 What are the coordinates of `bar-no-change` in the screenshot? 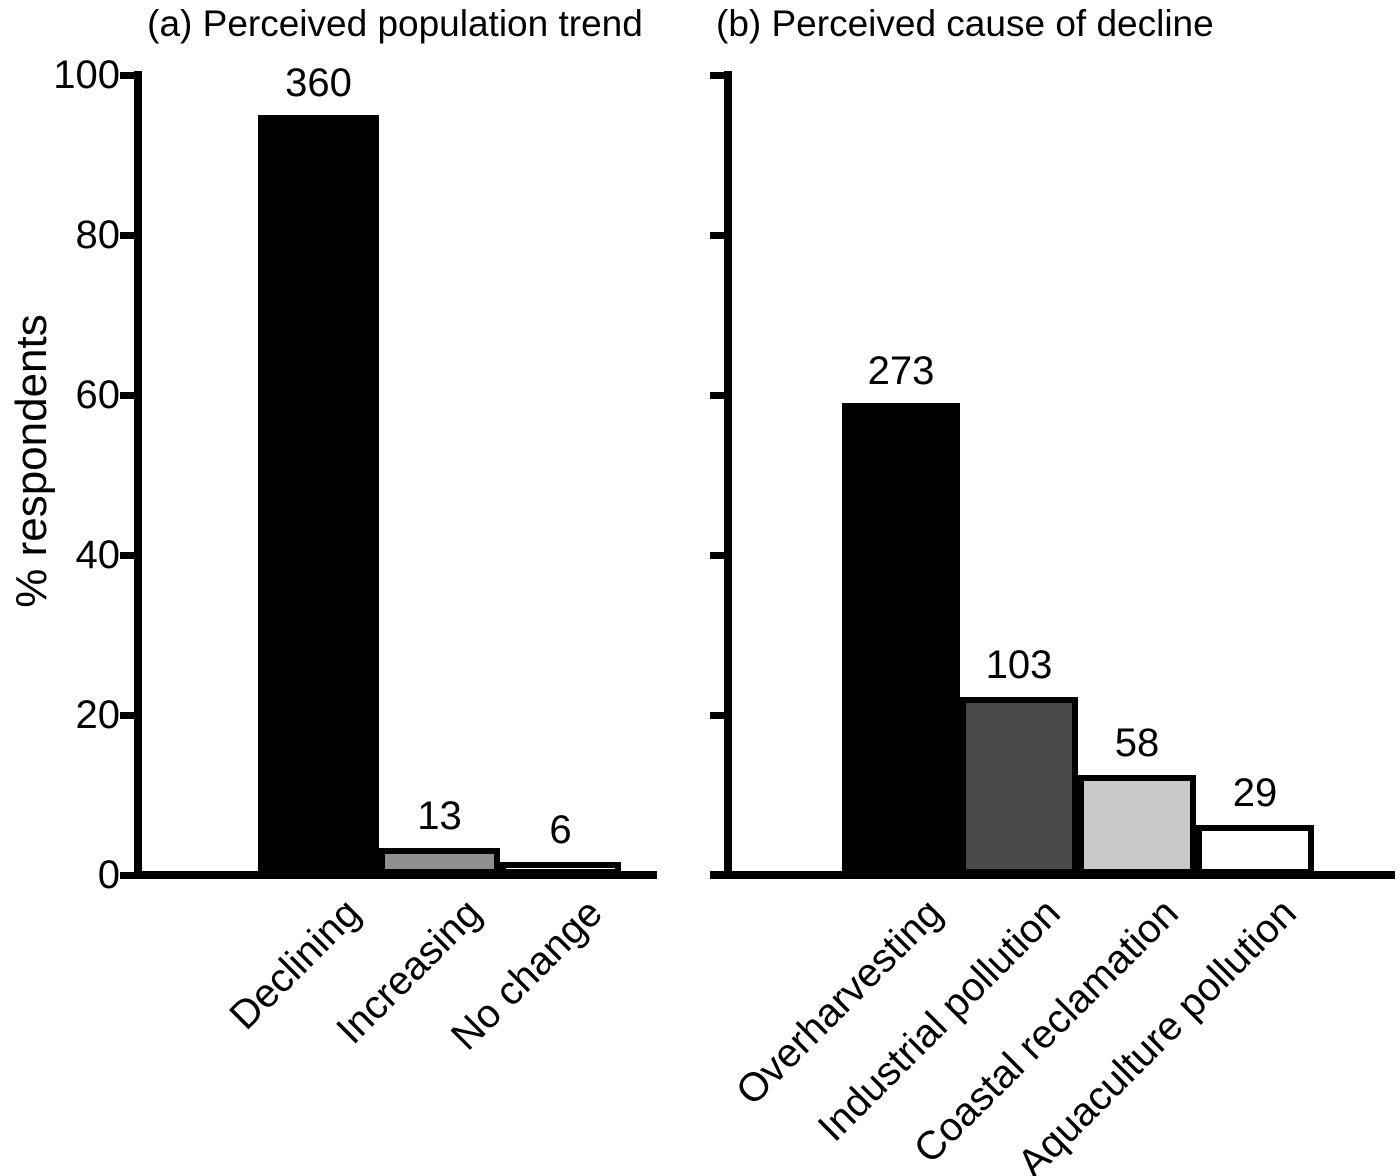 It's located at (560, 868).